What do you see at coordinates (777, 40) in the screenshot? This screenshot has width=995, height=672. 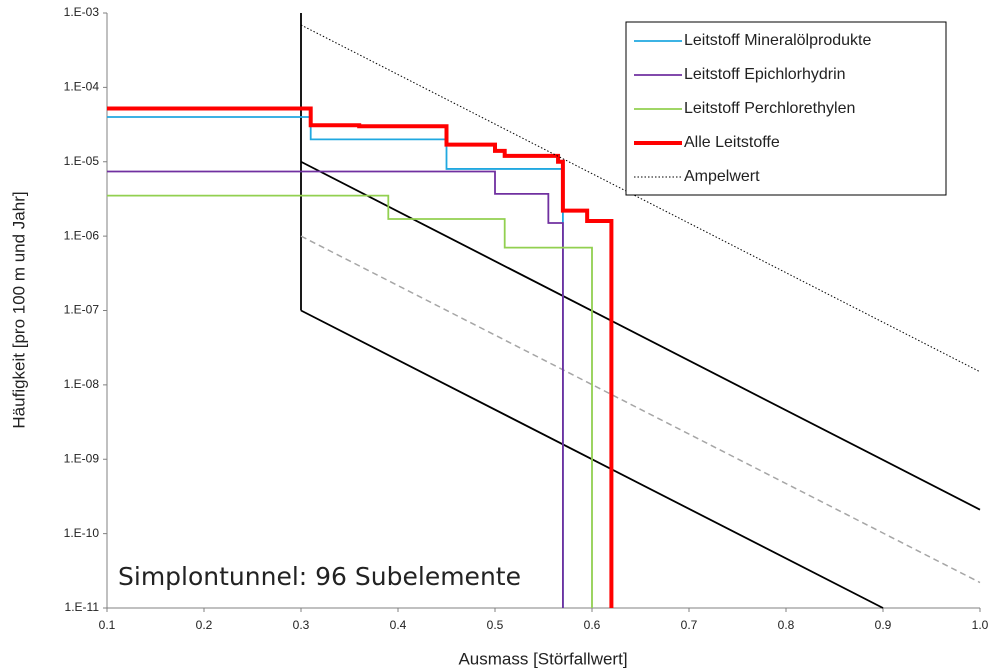 I see `legend-label: Leitstoff Mineralölprodukte` at bounding box center [777, 40].